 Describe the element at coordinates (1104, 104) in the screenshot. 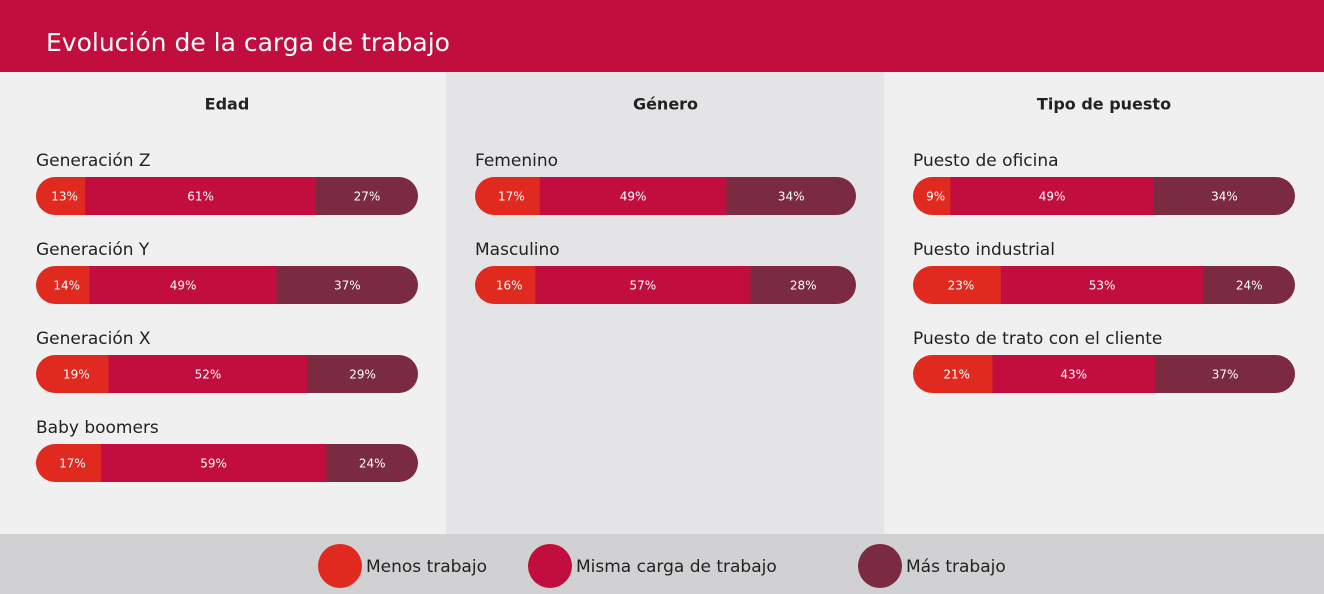

I see `panel-title: Tipo de puesto` at that location.